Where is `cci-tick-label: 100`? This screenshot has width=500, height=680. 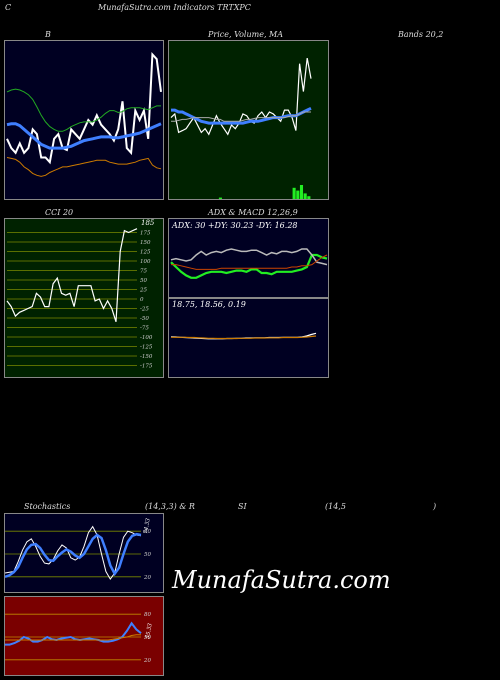 cci-tick-label: 100 is located at coordinates (145, 262).